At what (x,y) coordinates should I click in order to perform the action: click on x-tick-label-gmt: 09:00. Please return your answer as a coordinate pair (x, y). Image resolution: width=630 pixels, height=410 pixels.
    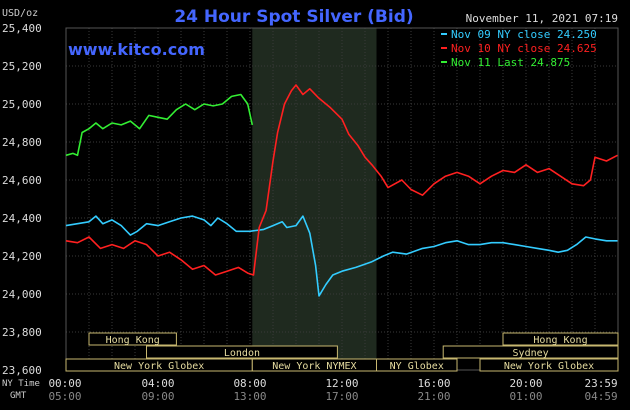
    Looking at the image, I should click on (157, 396).